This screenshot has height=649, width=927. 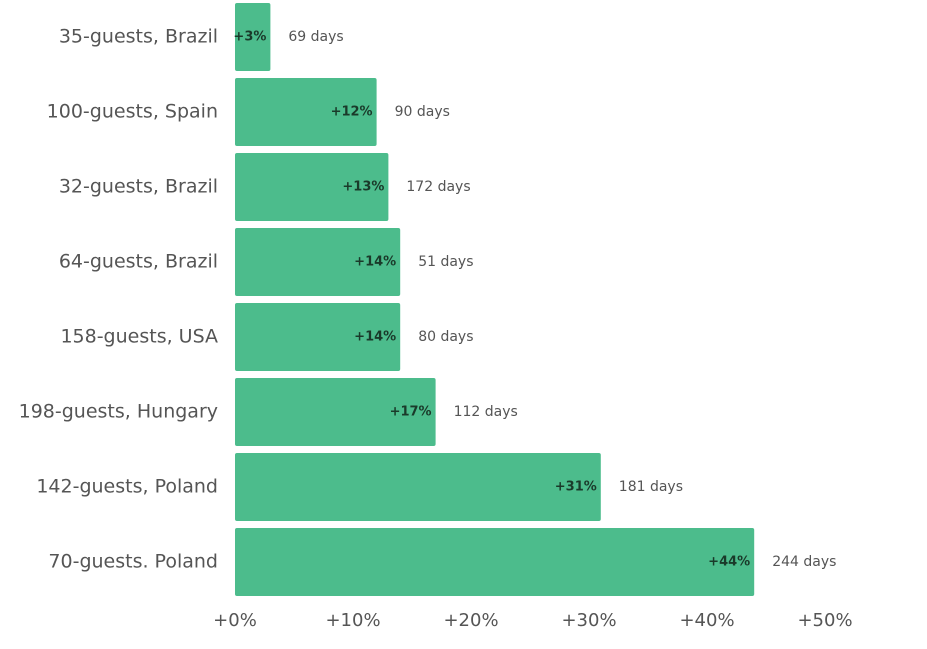 I want to click on days-annotation: 181 days, so click(x=651, y=487).